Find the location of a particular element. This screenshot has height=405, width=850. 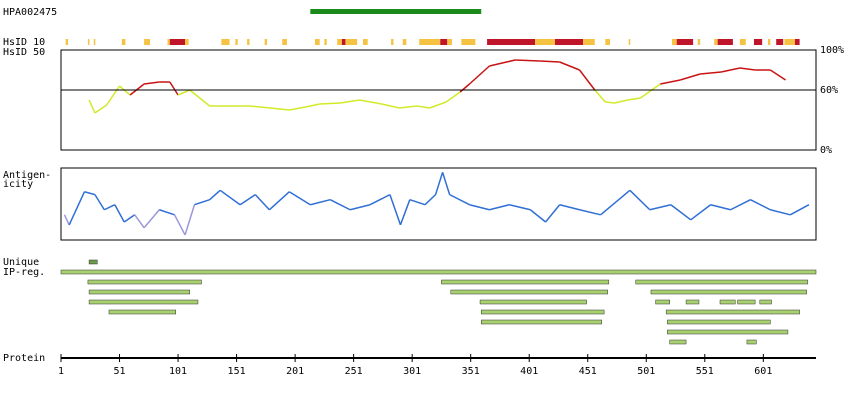

y-tick-label: 60% is located at coordinates (829, 90).